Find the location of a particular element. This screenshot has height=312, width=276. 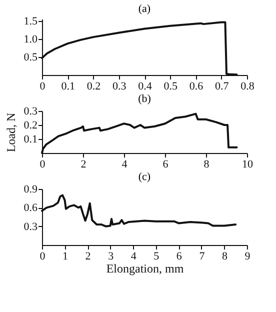

chart-title: (c) is located at coordinates (144, 177).